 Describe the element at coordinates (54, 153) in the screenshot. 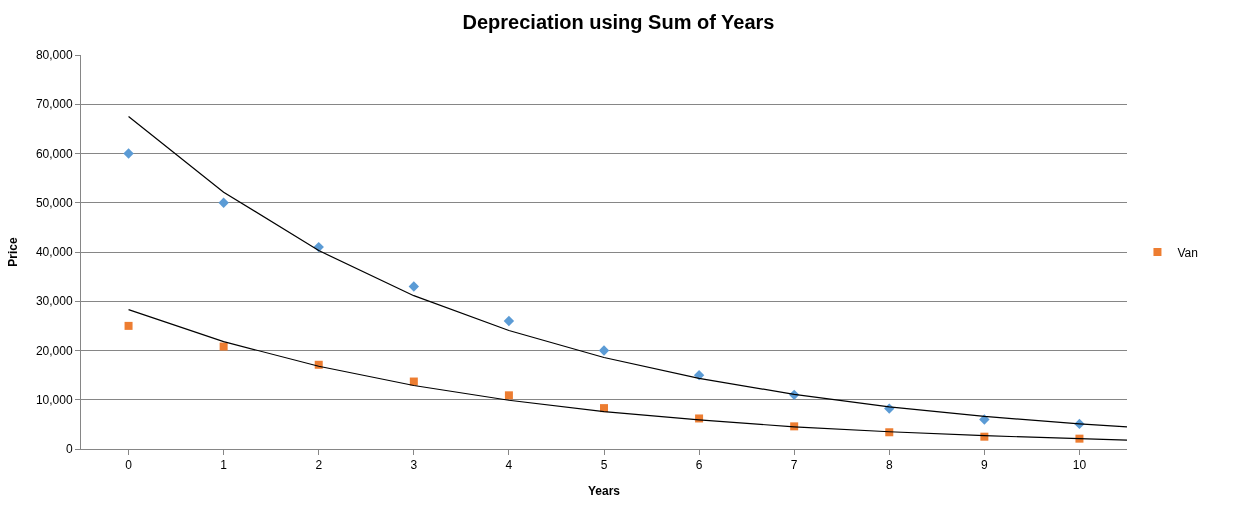

I see `y-tick-label: 60,000` at that location.